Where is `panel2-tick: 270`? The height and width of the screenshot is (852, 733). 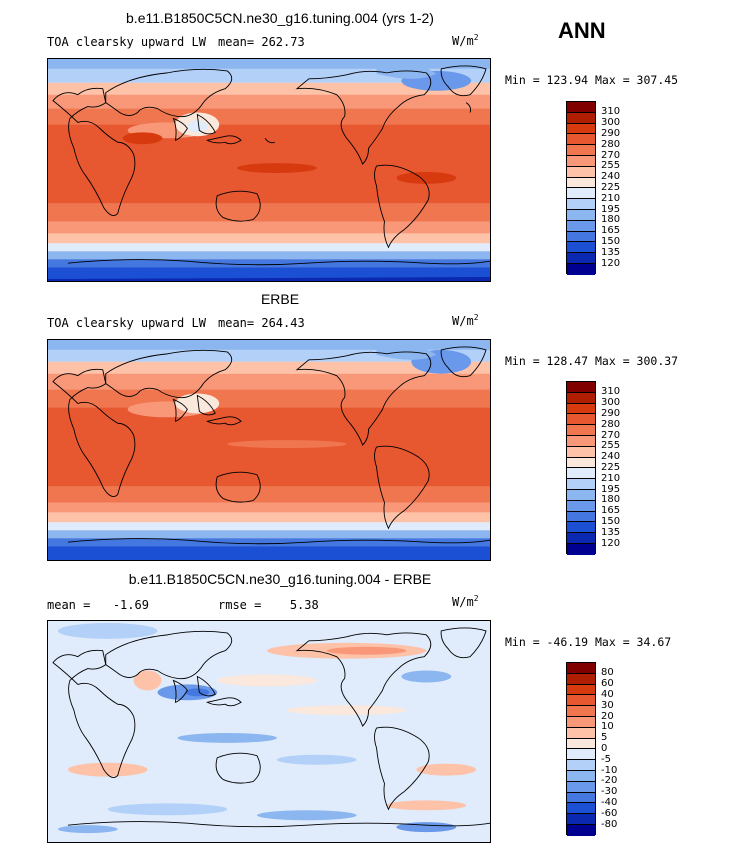 panel2-tick: 270 is located at coordinates (611, 435).